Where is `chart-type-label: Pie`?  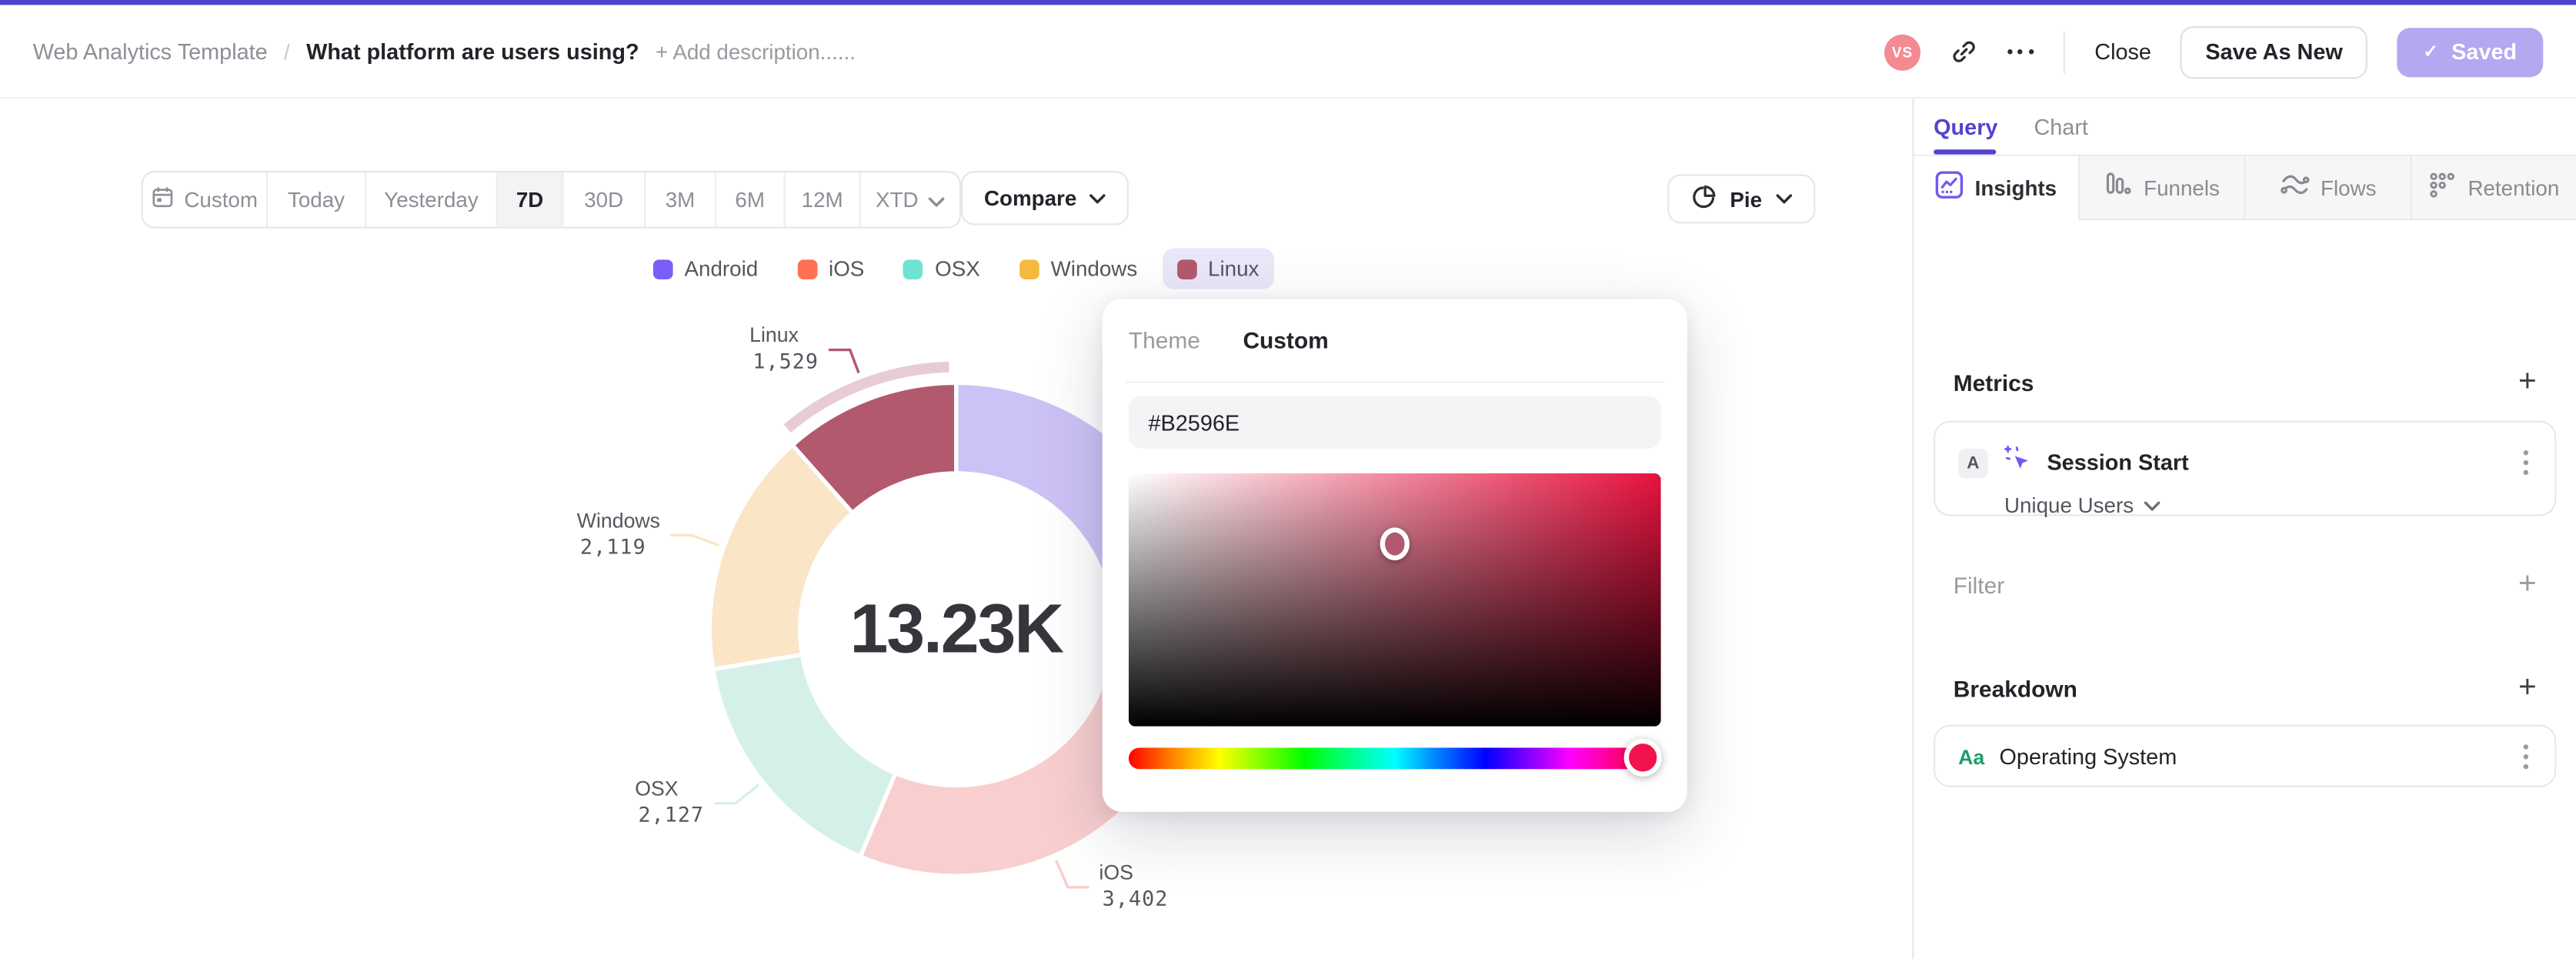 chart-type-label: Pie is located at coordinates (1747, 199).